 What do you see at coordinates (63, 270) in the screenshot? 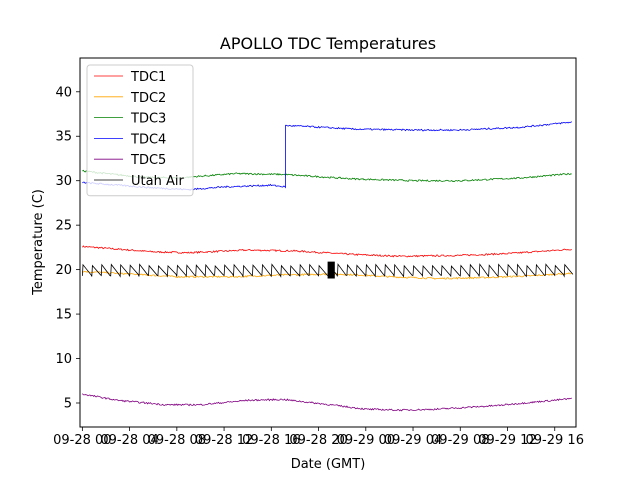
I see `y-tick-label: 20` at bounding box center [63, 270].